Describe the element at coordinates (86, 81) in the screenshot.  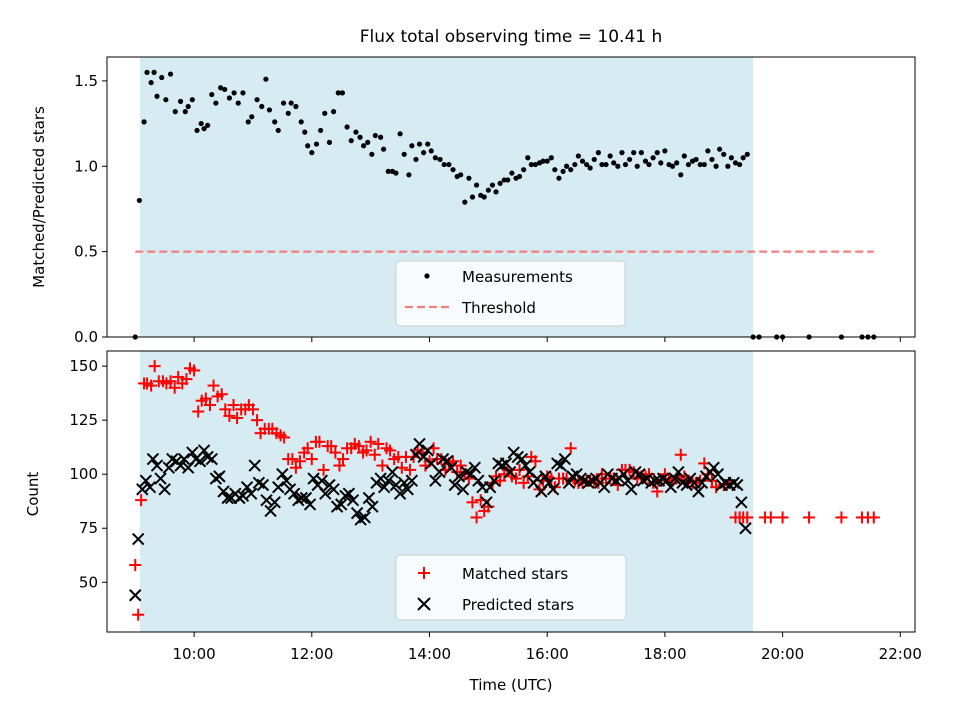
I see `top-y-tick-label: 1.5` at that location.